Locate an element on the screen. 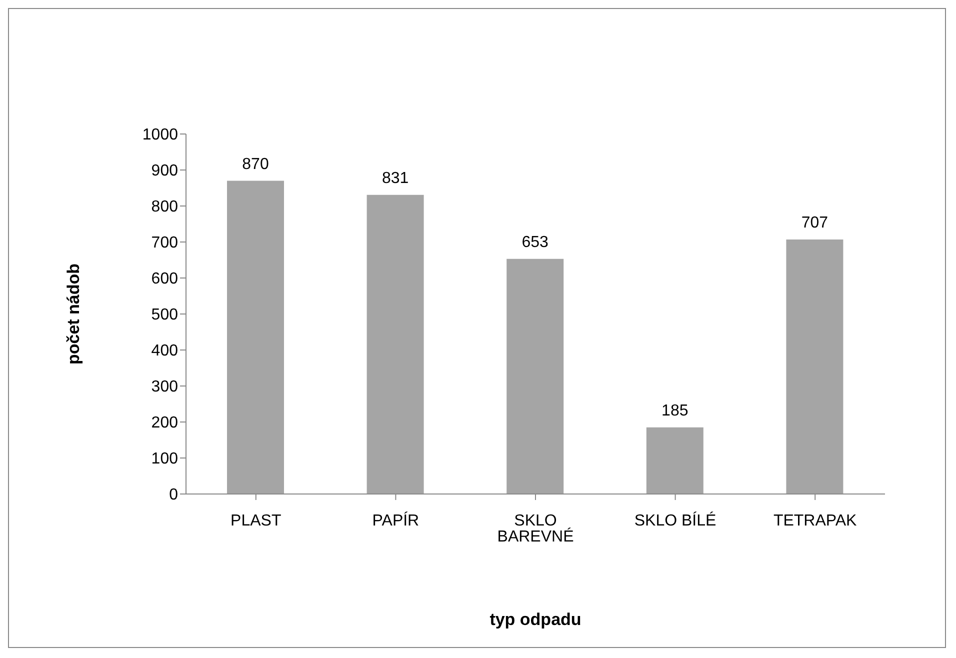 The width and height of the screenshot is (956, 658). y-tick-label: 1000 is located at coordinates (160, 135).